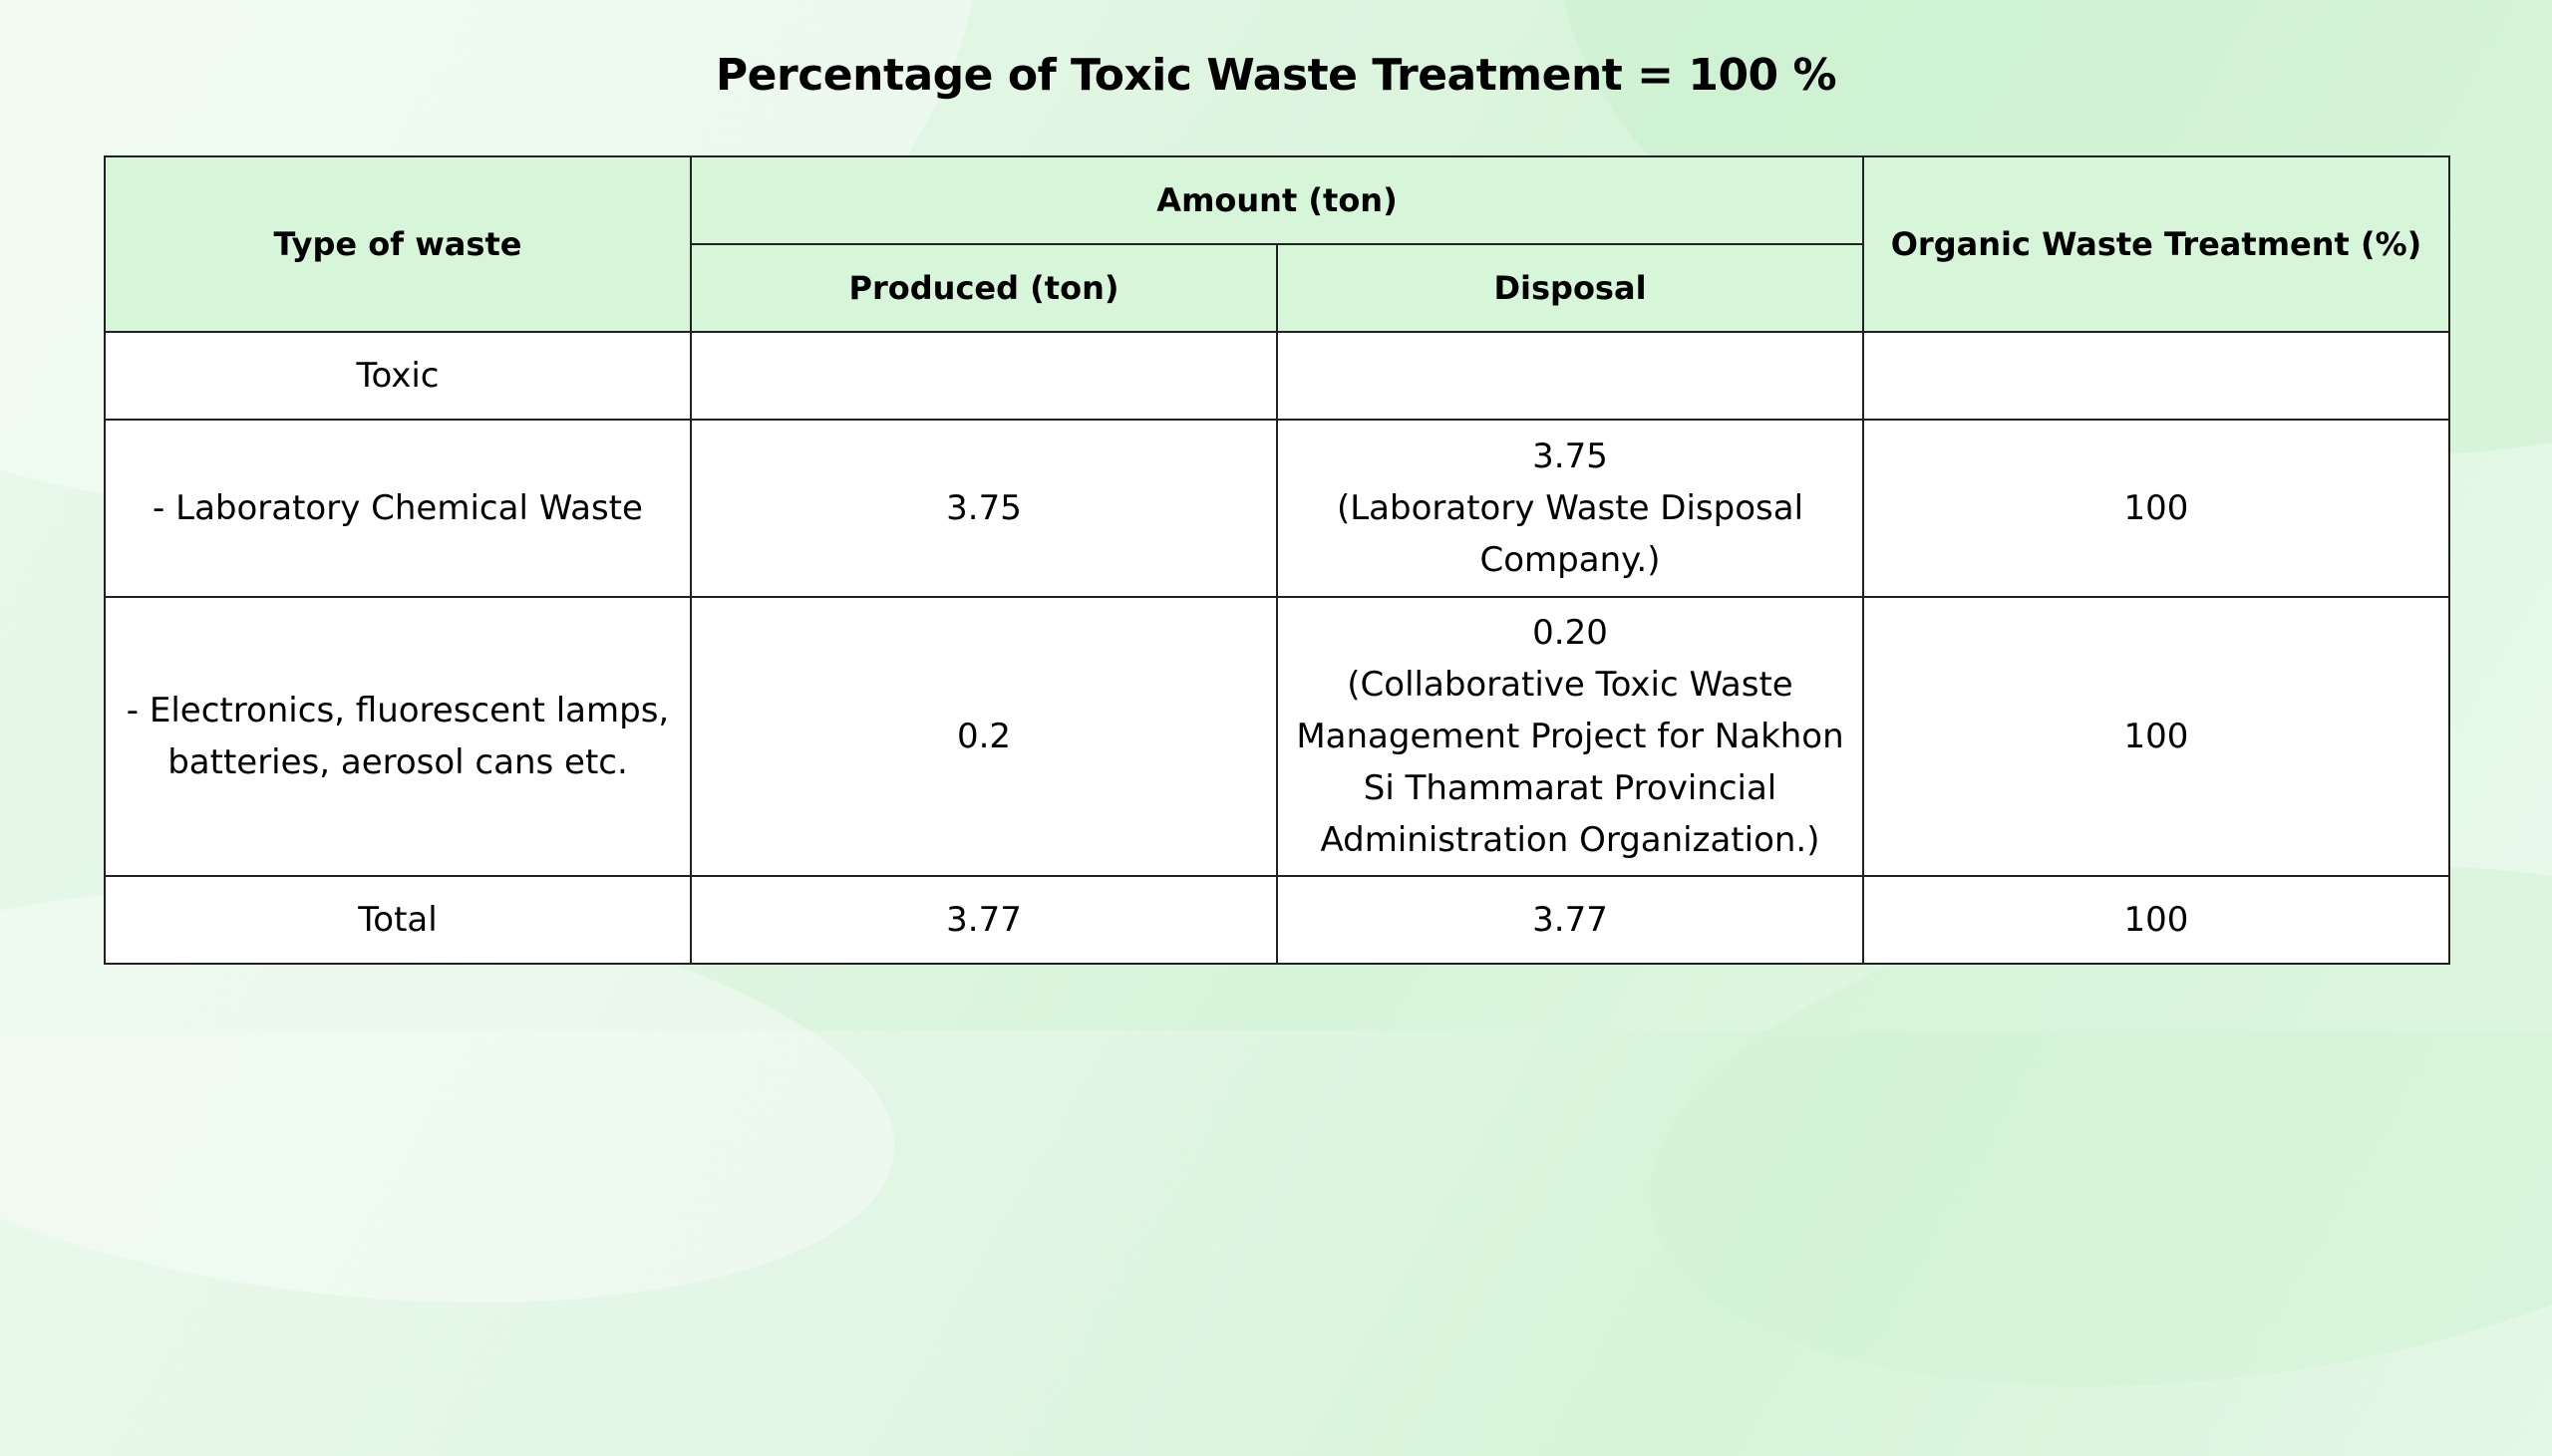 The image size is (2552, 1456). I want to click on category-label: Toxic, so click(398, 376).